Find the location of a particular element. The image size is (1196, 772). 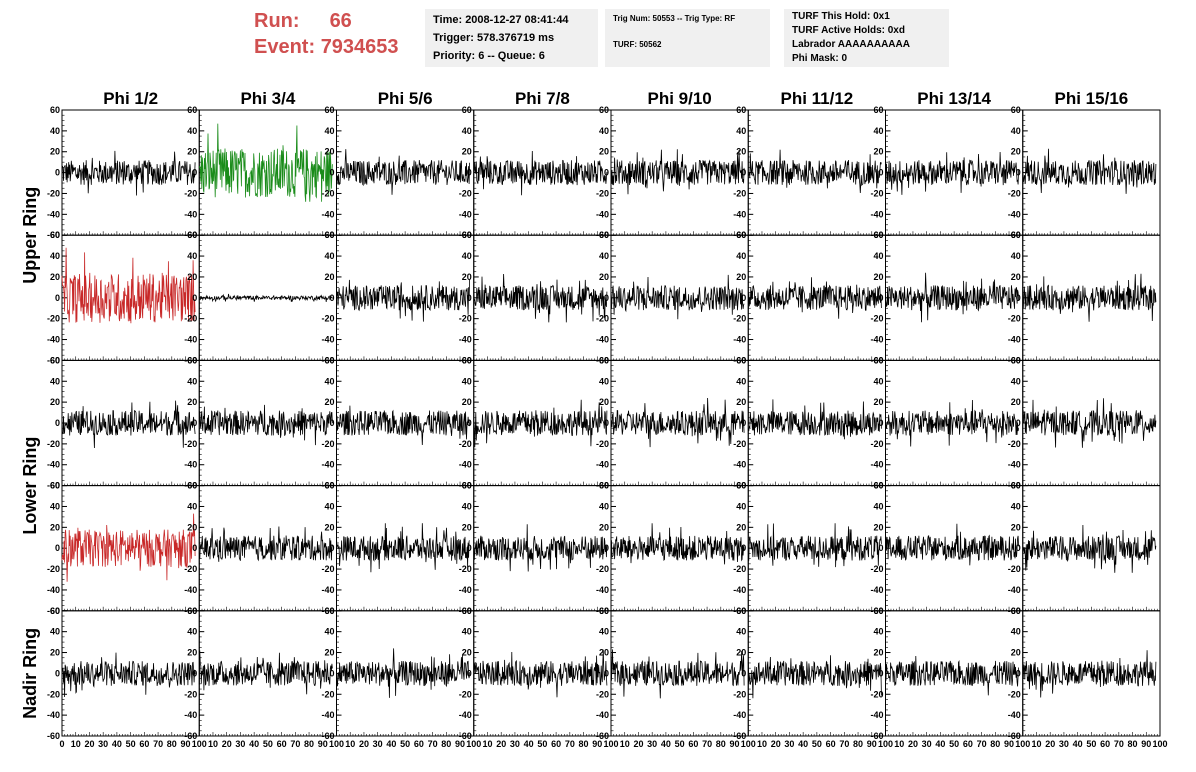

column-title: Phi 5/6 is located at coordinates (405, 98).